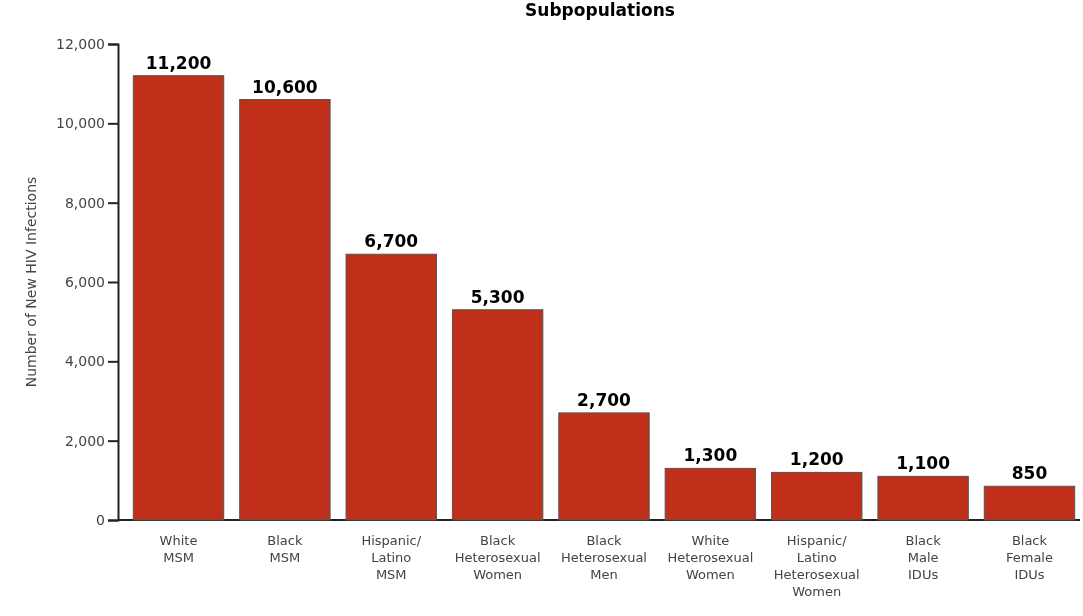 This screenshot has width=1083, height=616. I want to click on data-label: 1,100, so click(923, 463).